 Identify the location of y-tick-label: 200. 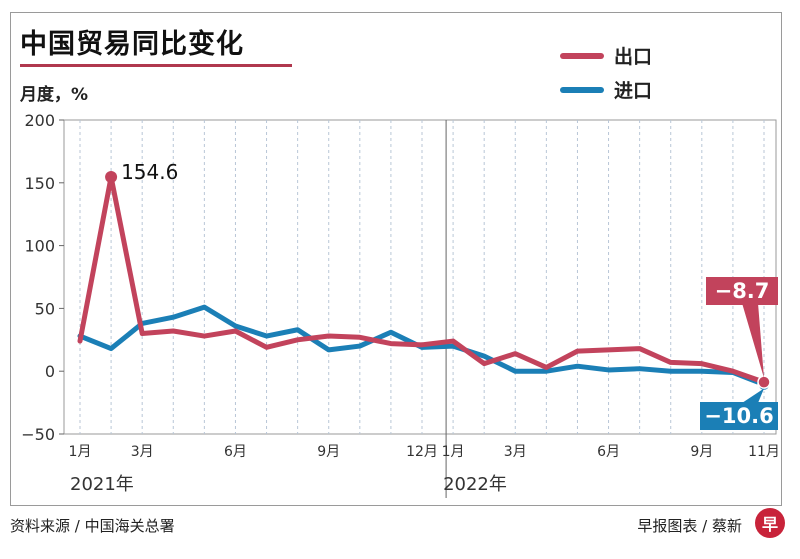
(39, 120).